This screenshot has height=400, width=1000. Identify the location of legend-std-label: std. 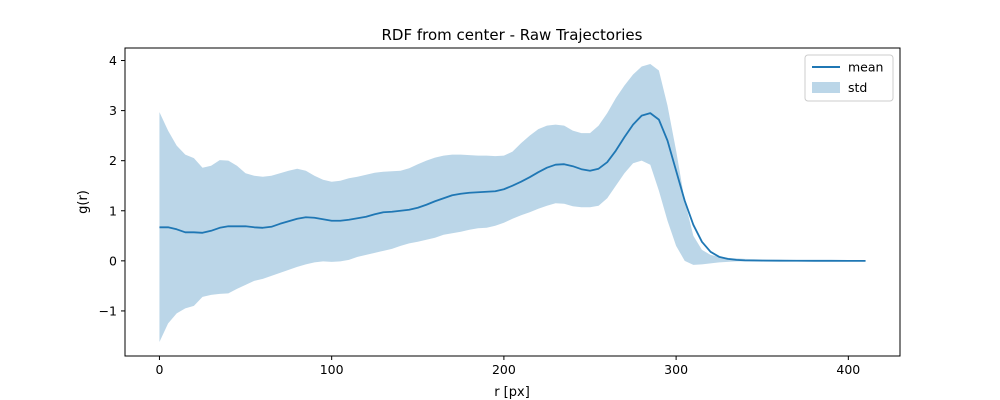
(857, 87).